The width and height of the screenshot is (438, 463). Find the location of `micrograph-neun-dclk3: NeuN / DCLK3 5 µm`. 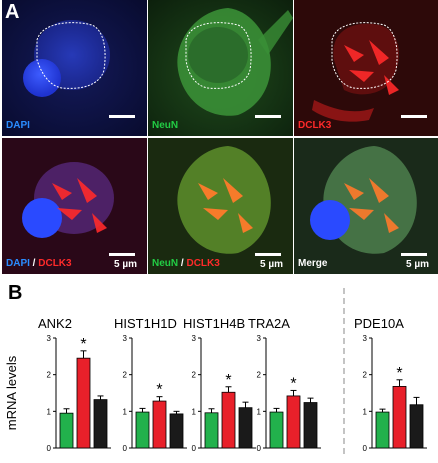

micrograph-neun-dclk3: NeuN / DCLK3 5 µm is located at coordinates (220, 206).